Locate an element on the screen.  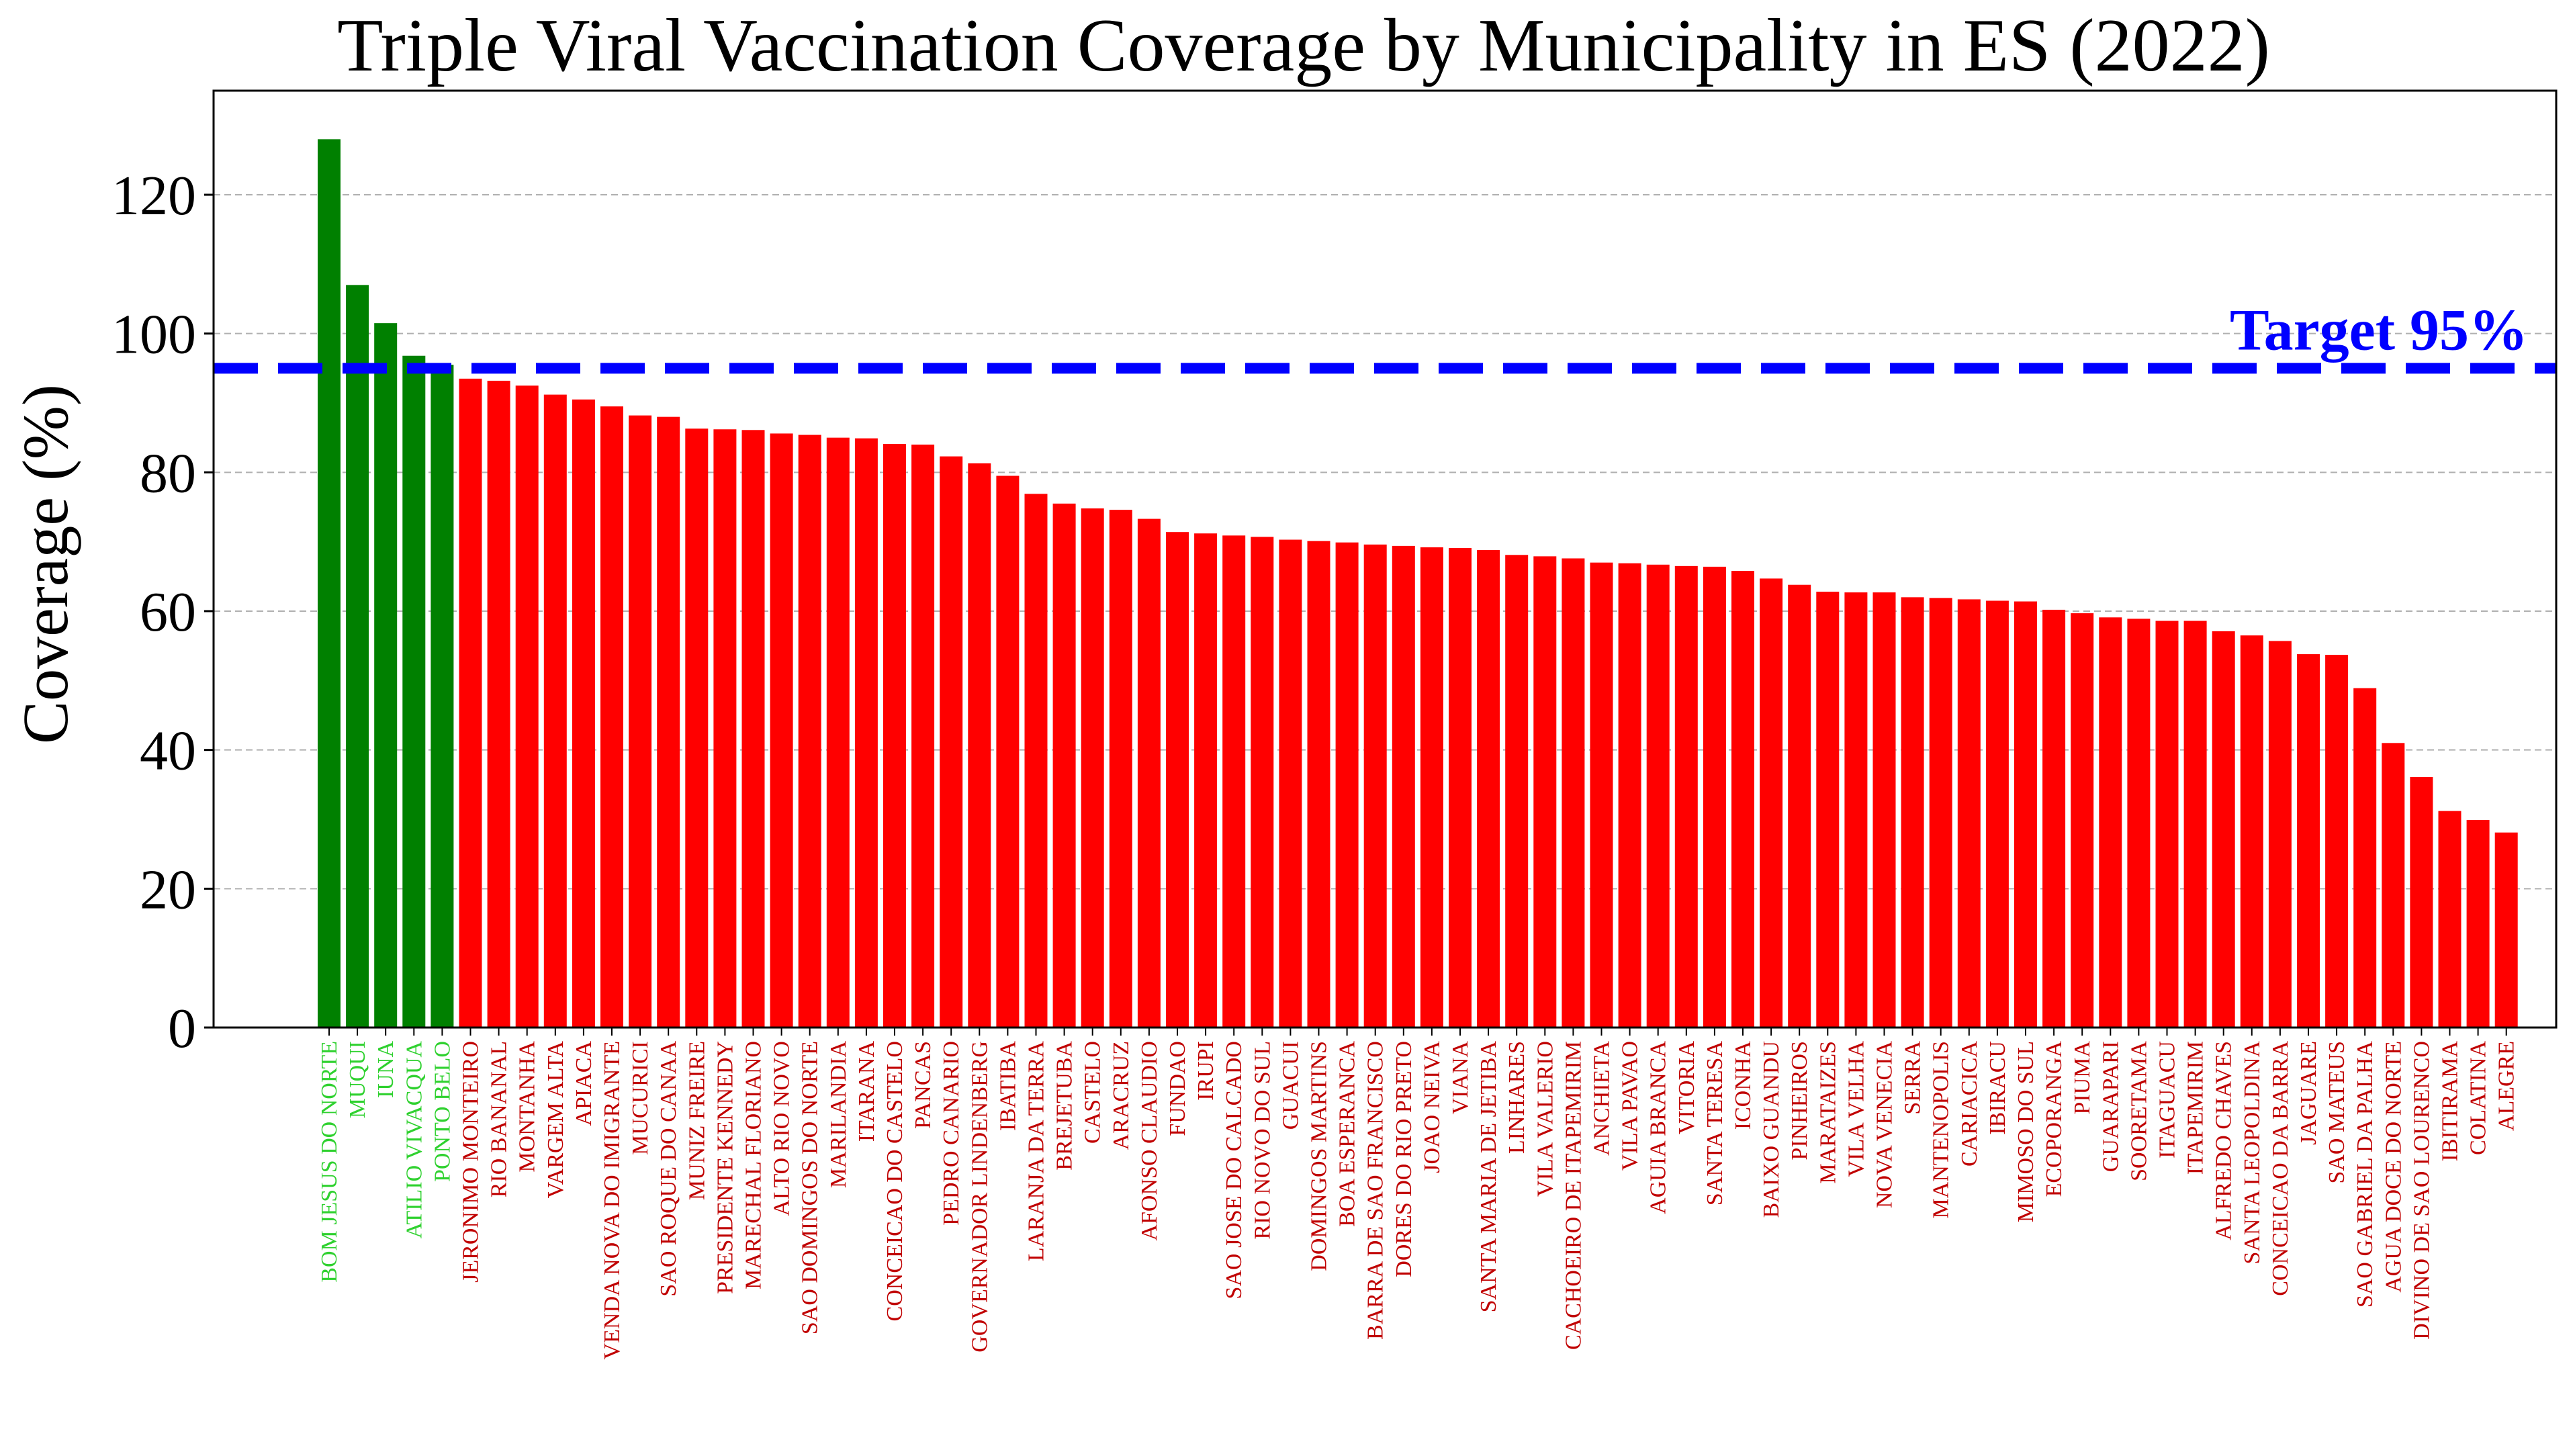
x-tick-label: ALEGRE is located at coordinates (2506, 1086).